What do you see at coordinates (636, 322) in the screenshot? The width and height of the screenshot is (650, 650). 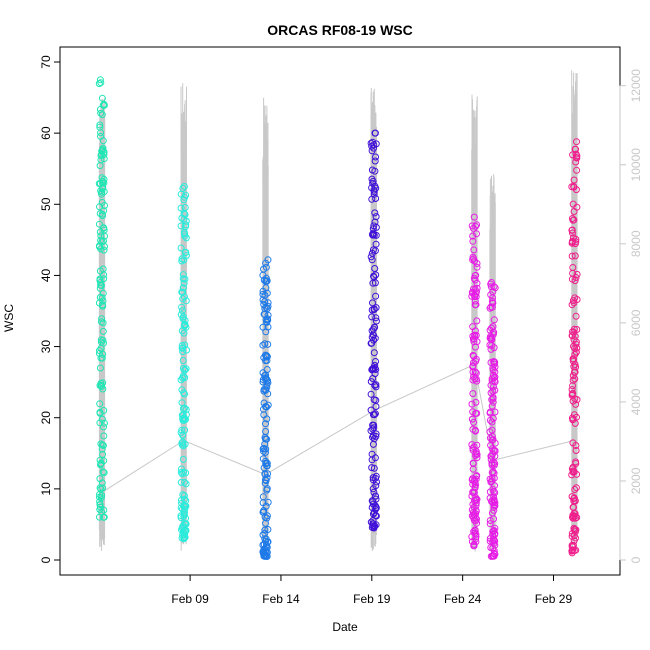 I see `y2-tick-label: 6000` at bounding box center [636, 322].